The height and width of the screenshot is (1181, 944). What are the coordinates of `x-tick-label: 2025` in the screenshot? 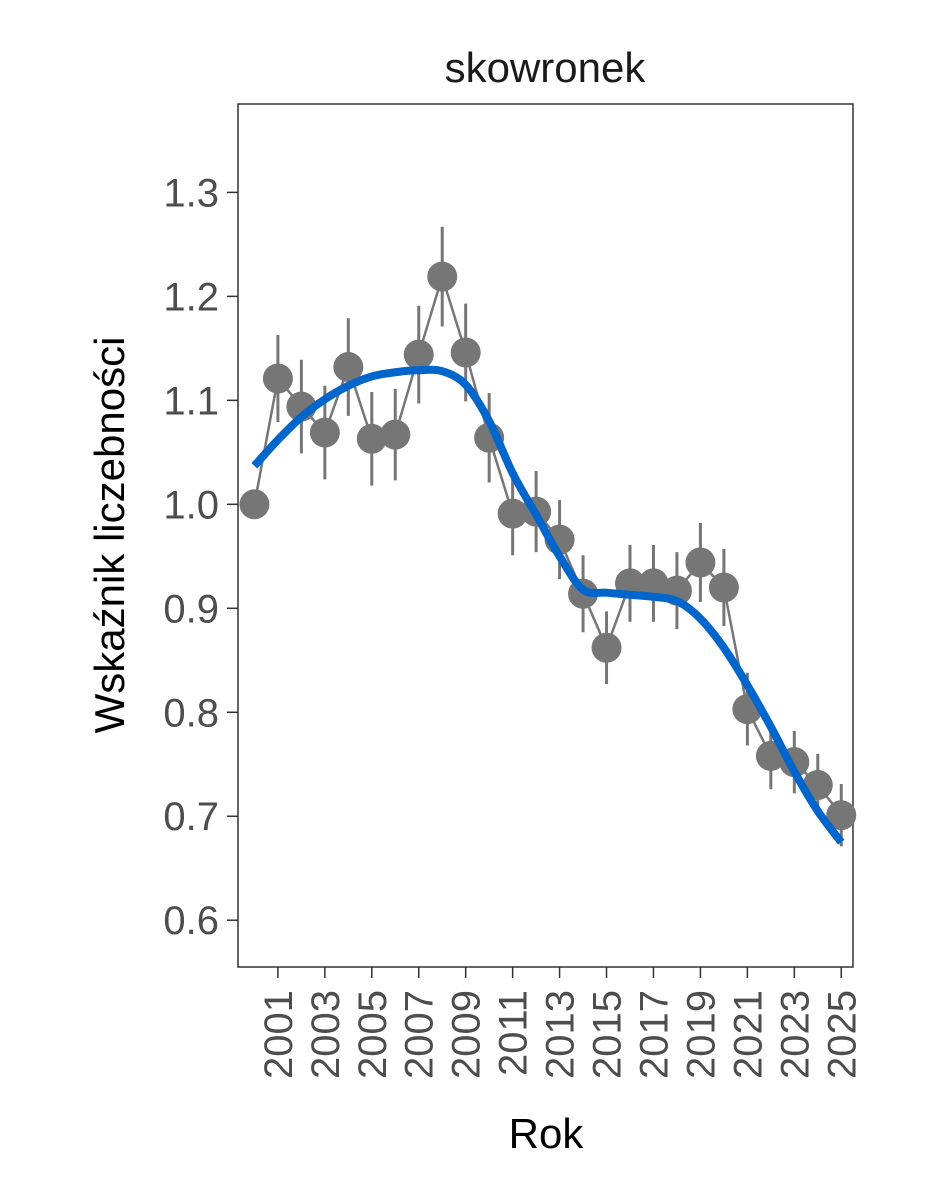 It's located at (842, 1034).